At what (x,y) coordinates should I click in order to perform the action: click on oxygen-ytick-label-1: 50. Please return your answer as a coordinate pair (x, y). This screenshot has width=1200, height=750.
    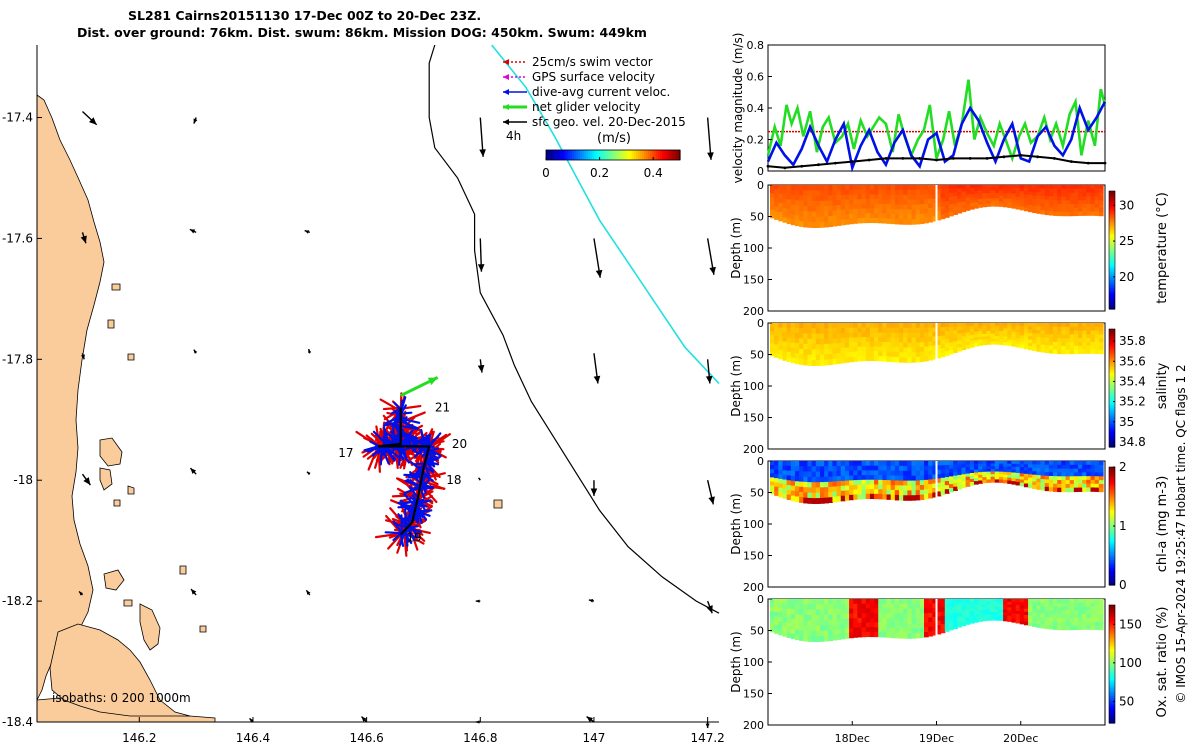
    Looking at the image, I should click on (757, 631).